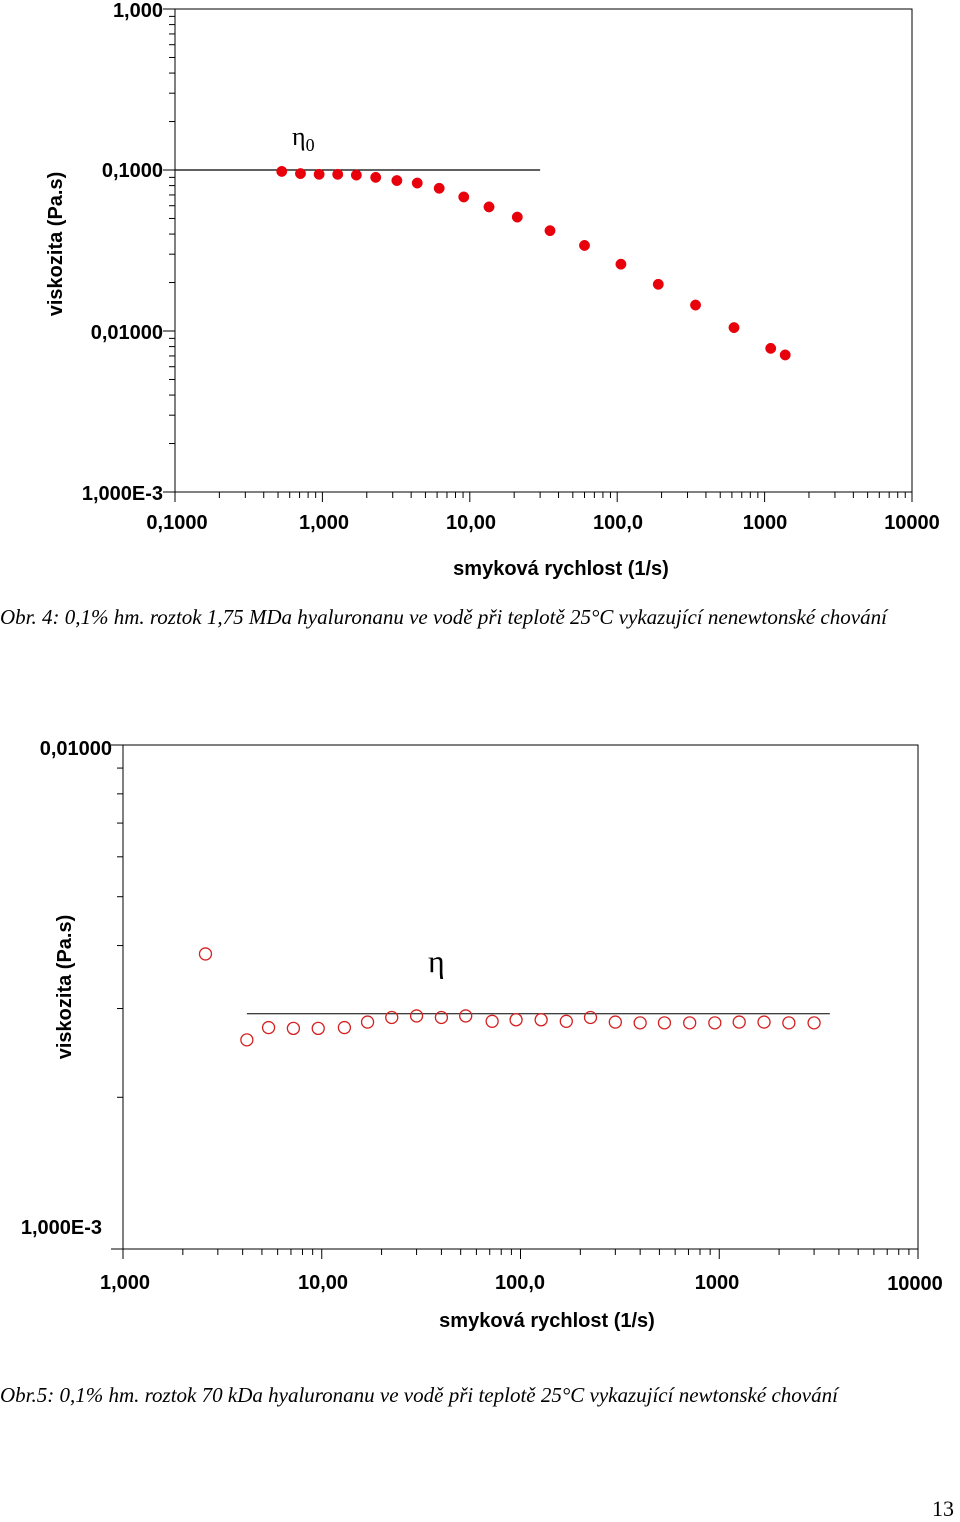  What do you see at coordinates (132, 171) in the screenshot?
I see `y-tick-label: 0,1000` at bounding box center [132, 171].